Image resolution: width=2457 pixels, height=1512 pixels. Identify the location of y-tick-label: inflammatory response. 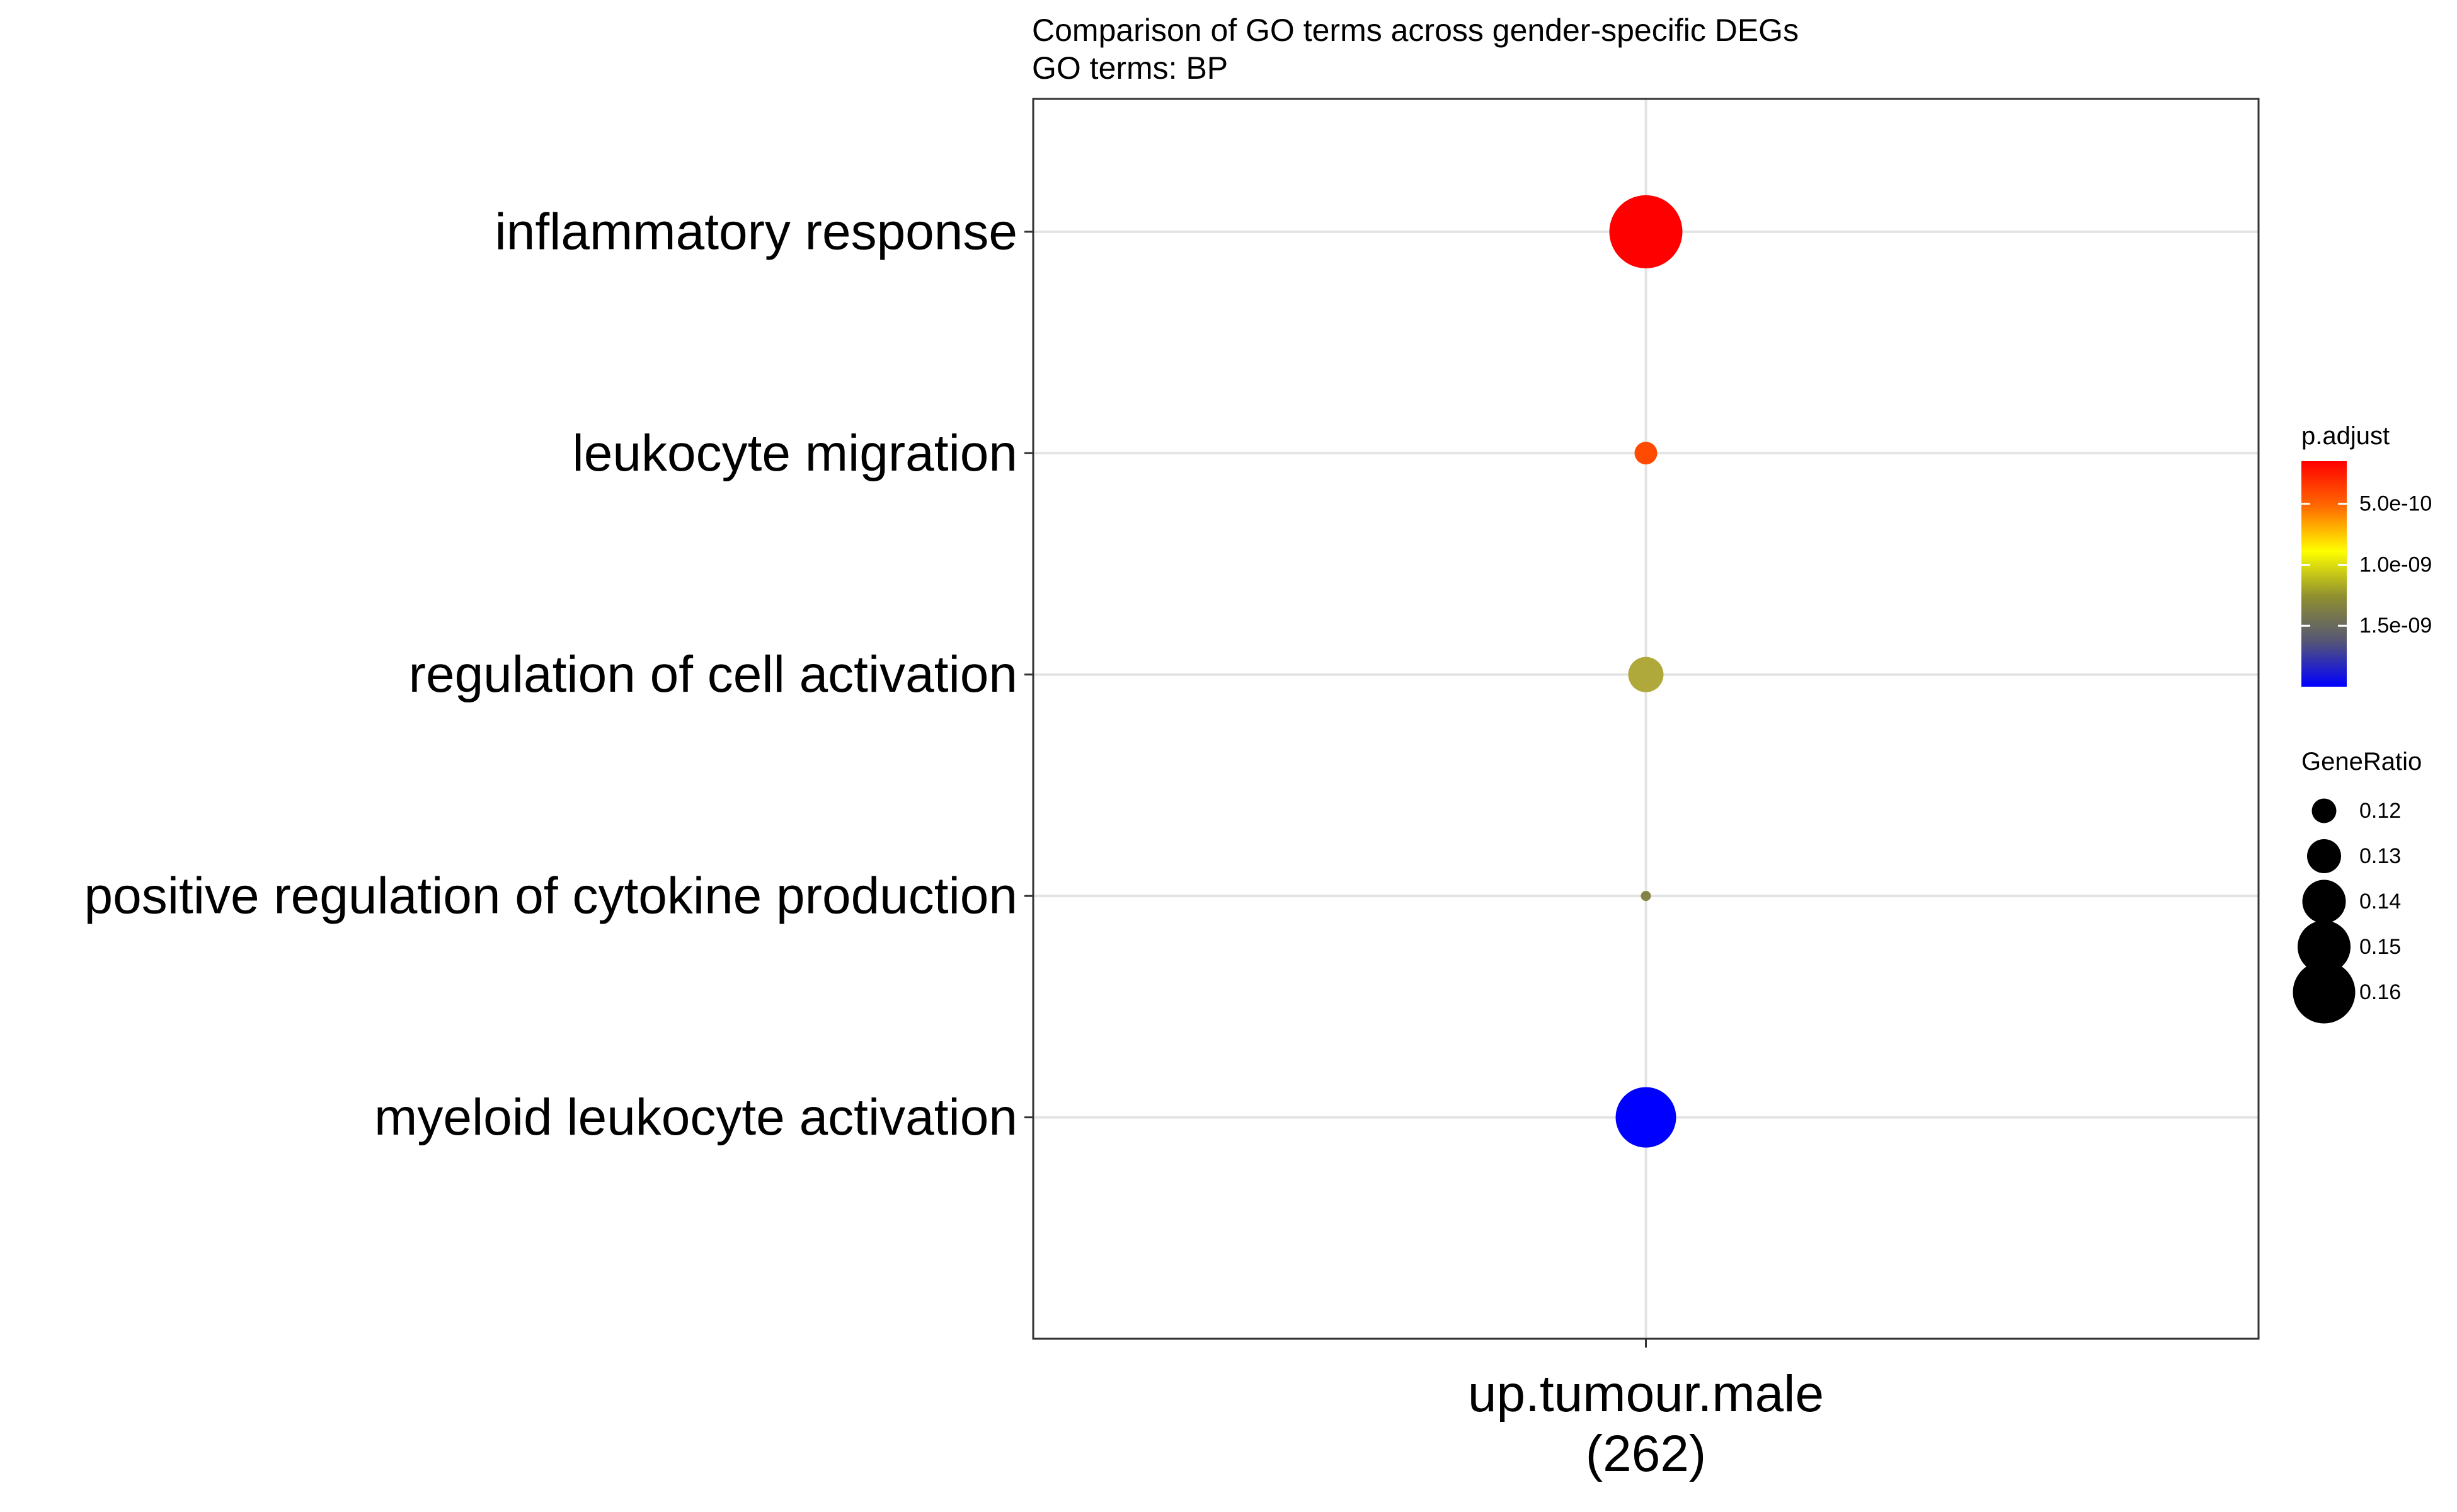
(756, 231).